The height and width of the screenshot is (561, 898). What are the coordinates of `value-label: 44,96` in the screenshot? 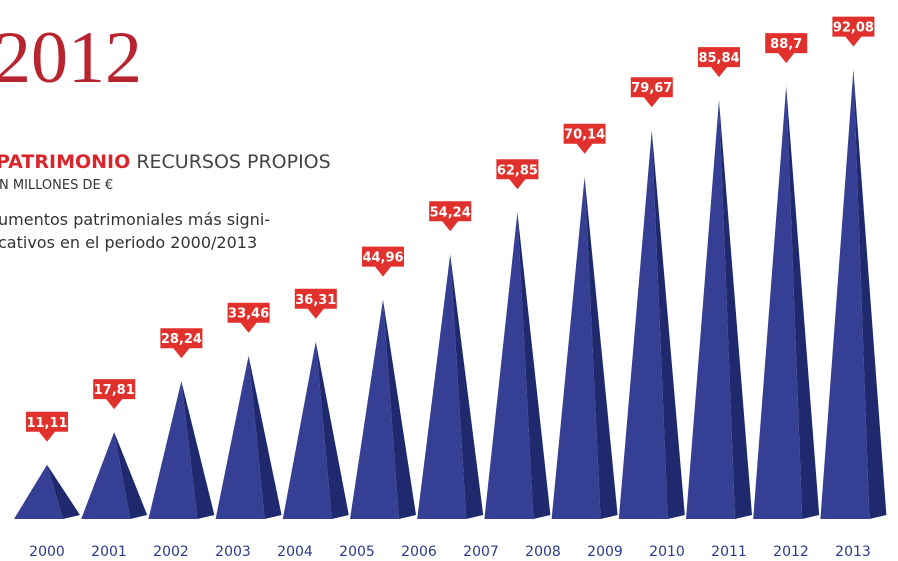 It's located at (382, 258).